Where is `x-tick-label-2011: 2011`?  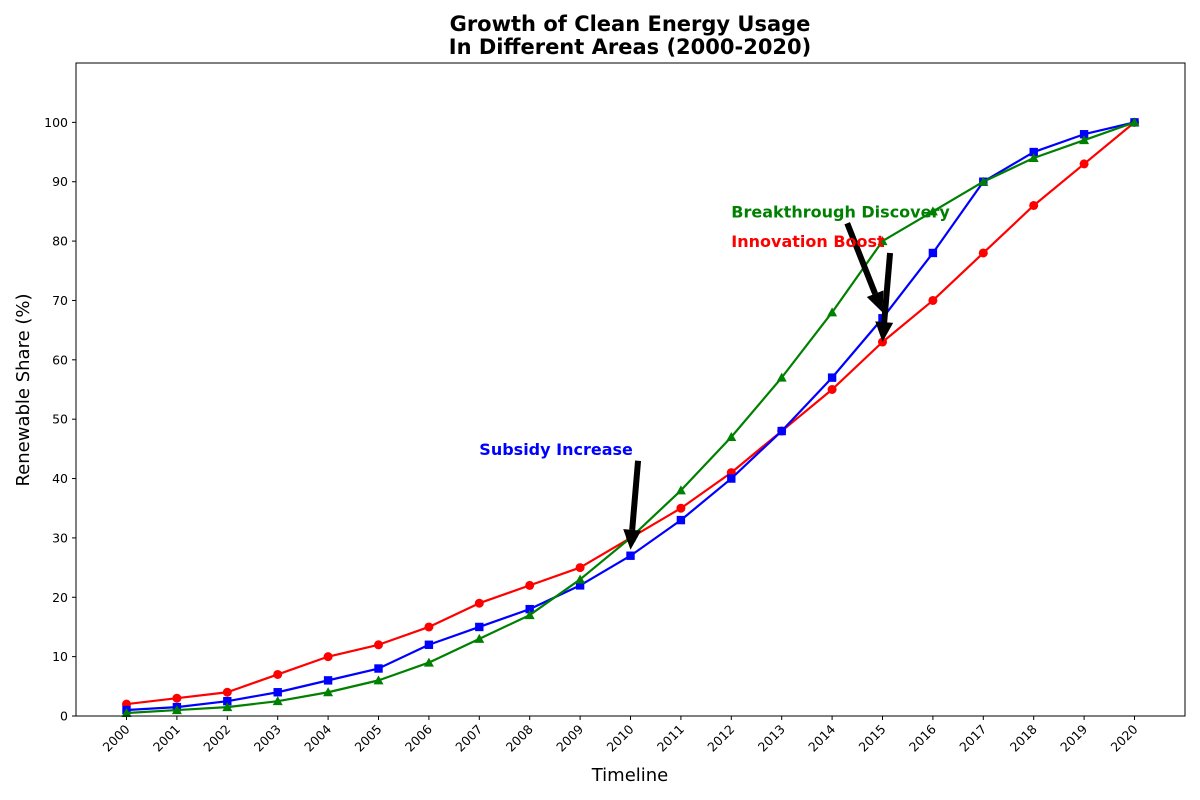
x-tick-label-2011: 2011 is located at coordinates (670, 738).